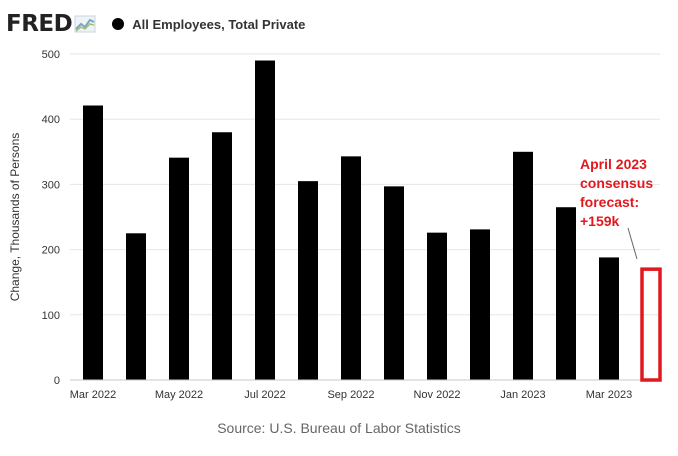 This screenshot has height=456, width=678. Describe the element at coordinates (610, 202) in the screenshot. I see `annotation-line: forecast:` at that location.